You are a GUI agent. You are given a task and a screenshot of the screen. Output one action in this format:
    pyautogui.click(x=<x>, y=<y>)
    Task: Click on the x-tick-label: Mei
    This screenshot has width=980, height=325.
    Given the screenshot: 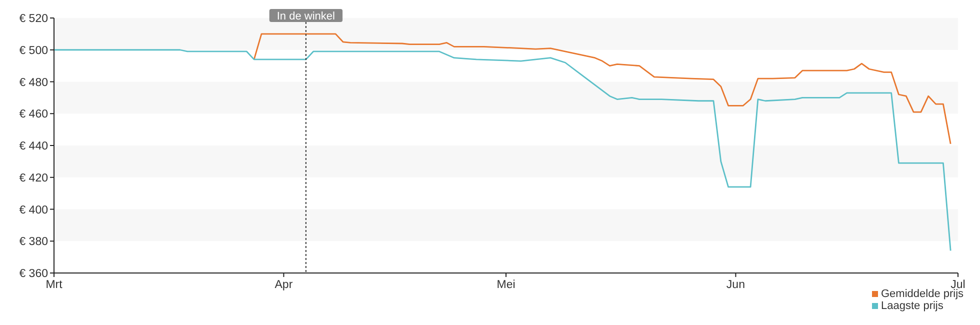 What is the action you would take?
    pyautogui.click(x=506, y=285)
    